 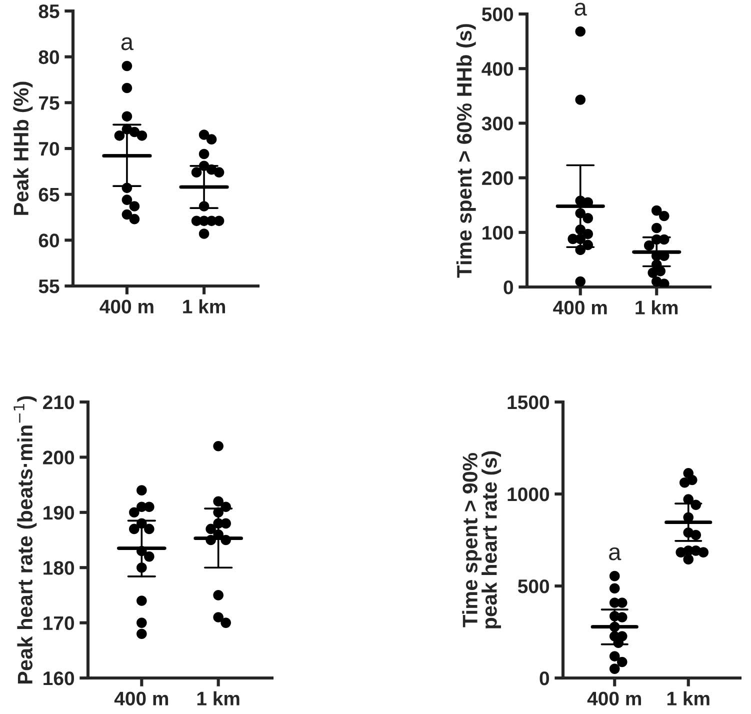 I want to click on y-tick-label: 100, so click(x=498, y=233).